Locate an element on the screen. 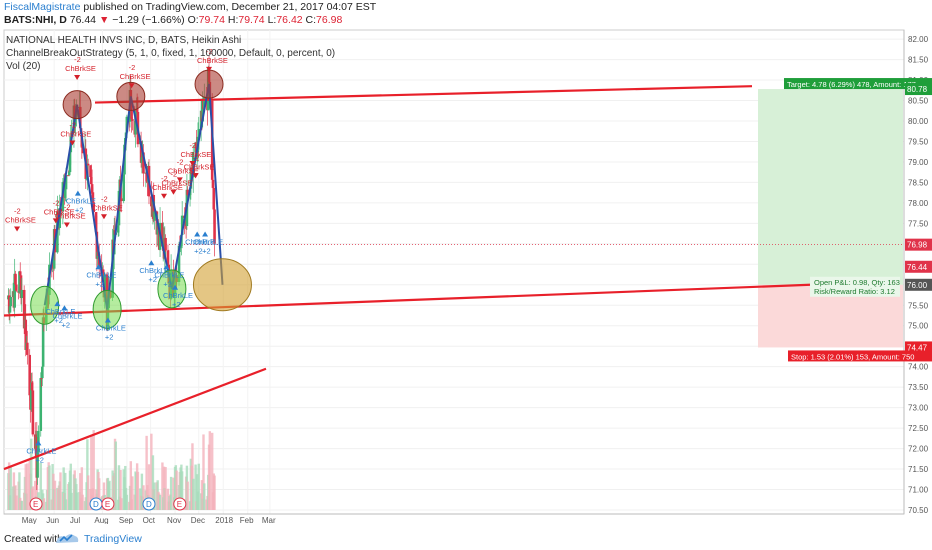 This screenshot has height=550, width=932. l-label: L: is located at coordinates (272, 20).